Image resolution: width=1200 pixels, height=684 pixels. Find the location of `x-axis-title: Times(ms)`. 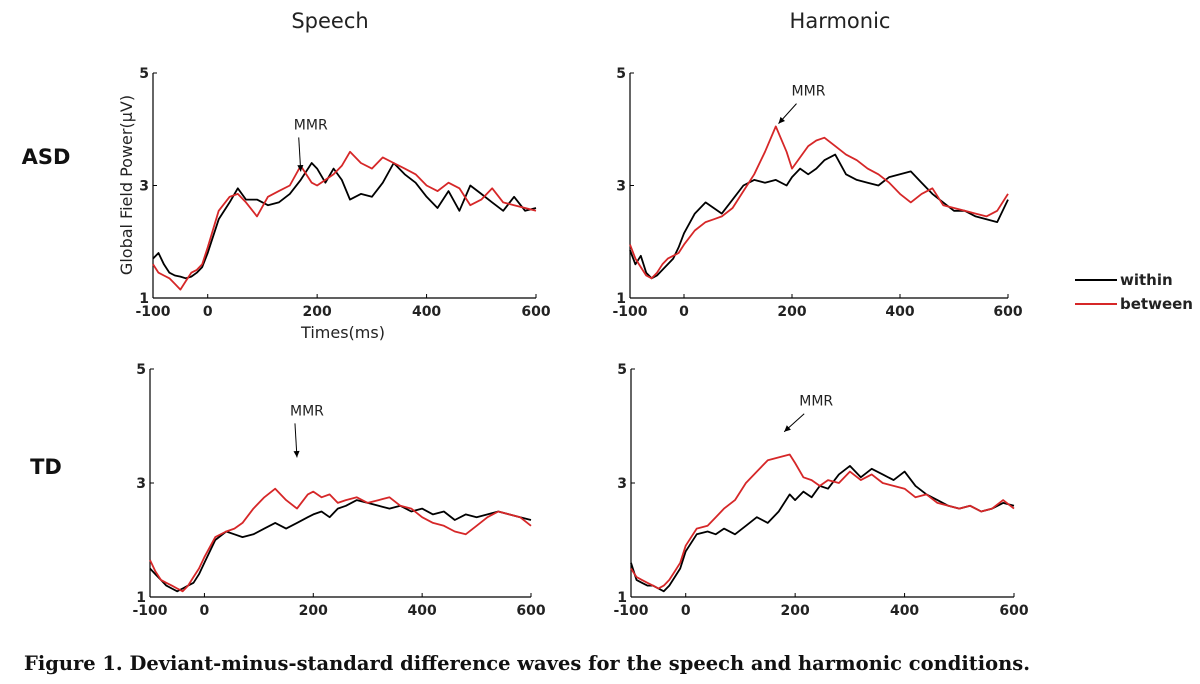

x-axis-title: Times(ms) is located at coordinates (342, 332).